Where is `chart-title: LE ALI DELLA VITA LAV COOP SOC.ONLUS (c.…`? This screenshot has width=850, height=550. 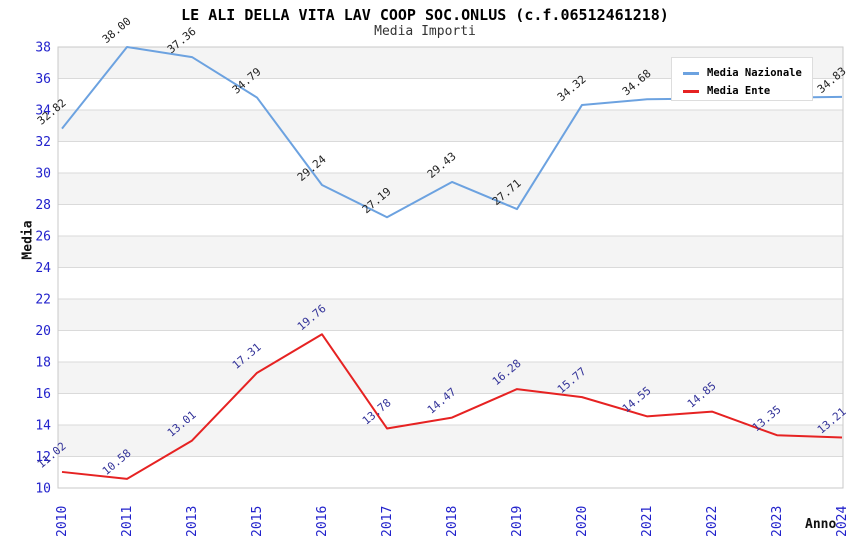
chart-title: LE ALI DELLA VITA LAV COOP SOC.ONLUS (c.… is located at coordinates (425, 15).